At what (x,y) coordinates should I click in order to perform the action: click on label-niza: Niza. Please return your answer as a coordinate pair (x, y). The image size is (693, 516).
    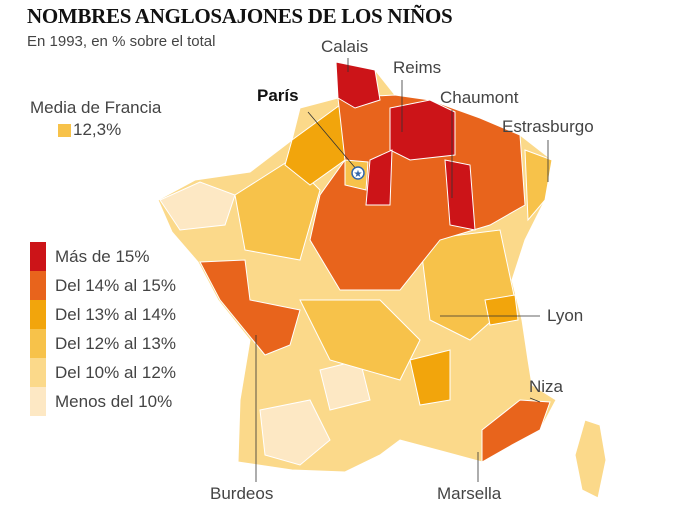
    Looking at the image, I should click on (546, 386).